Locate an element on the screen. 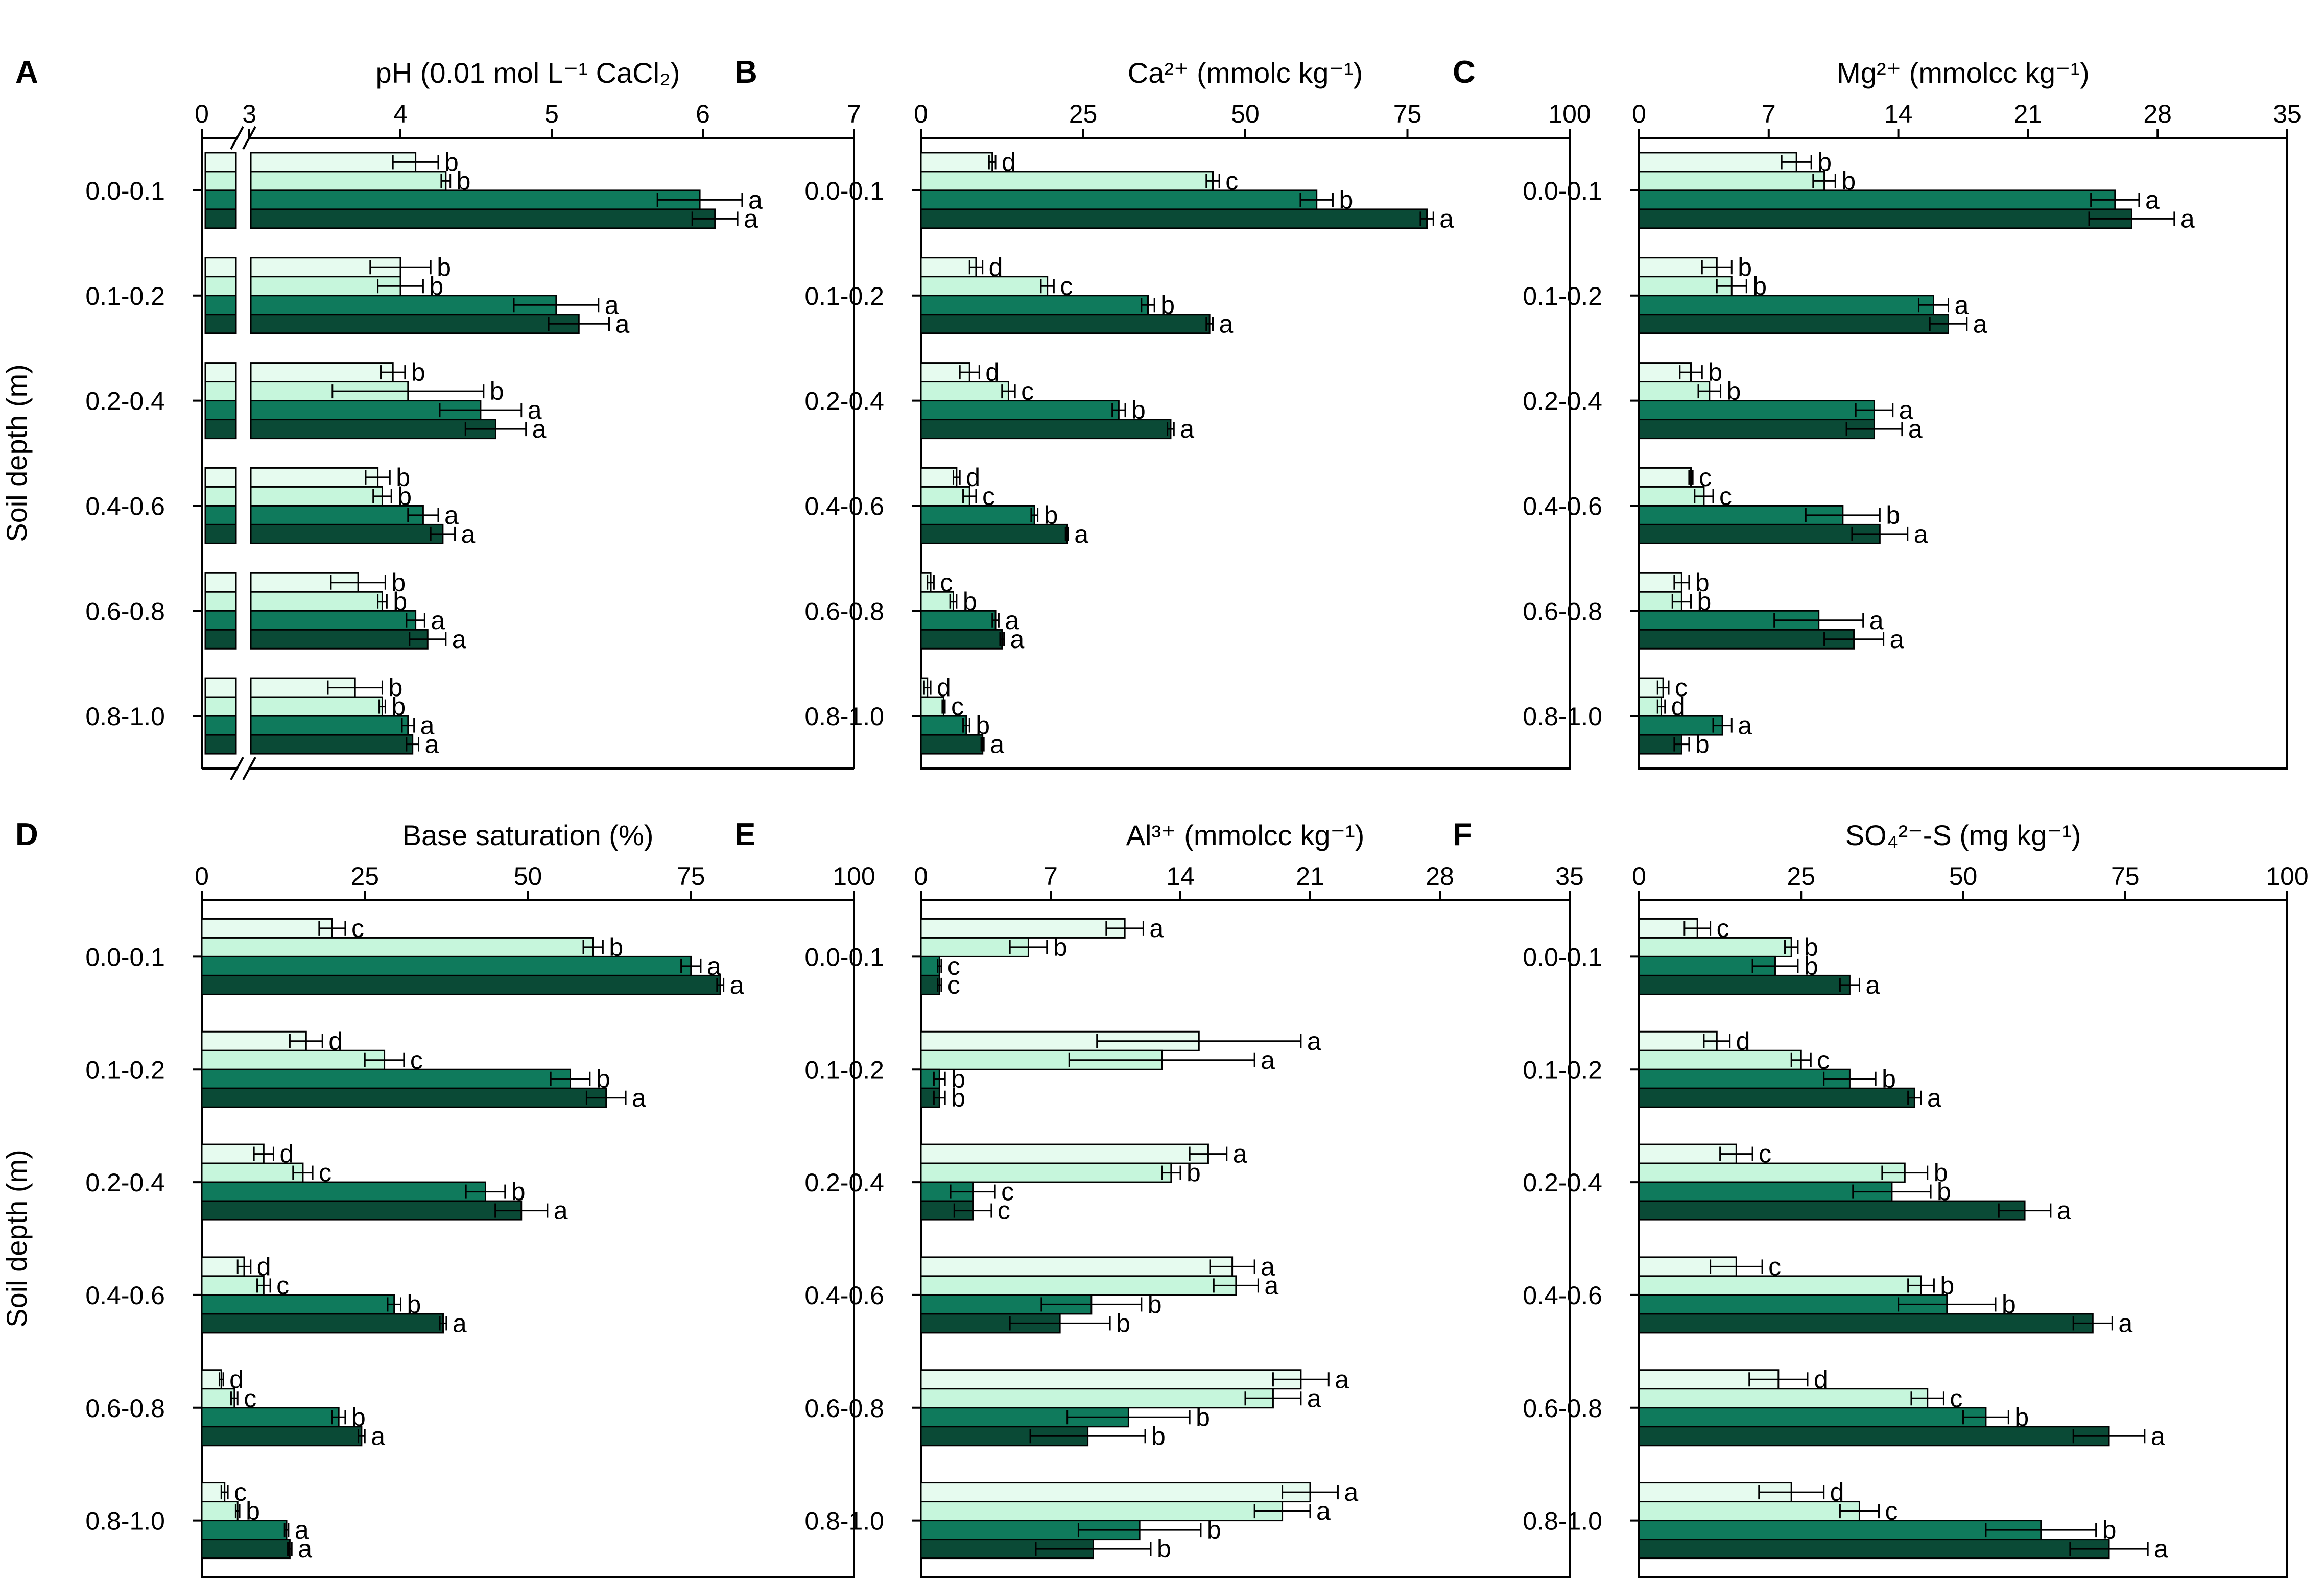  x-tick-label: 75 is located at coordinates (691, 876).